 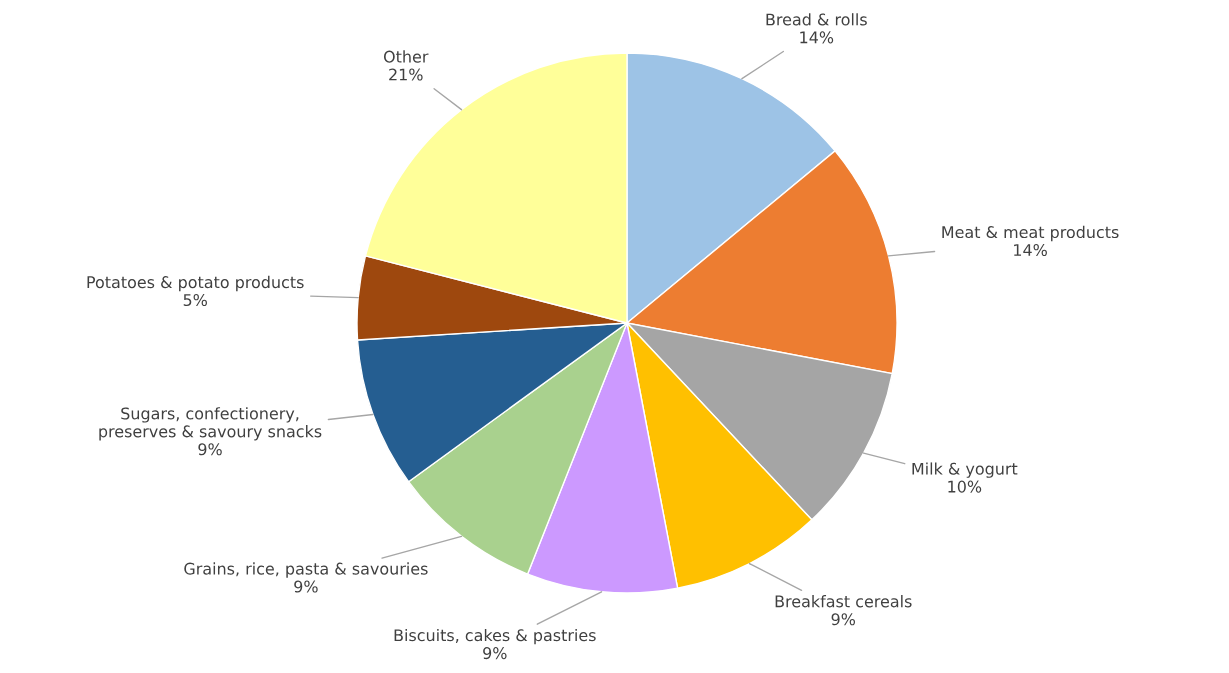 I want to click on slice-label: Biscuits, cakes & pastries, so click(x=495, y=636).